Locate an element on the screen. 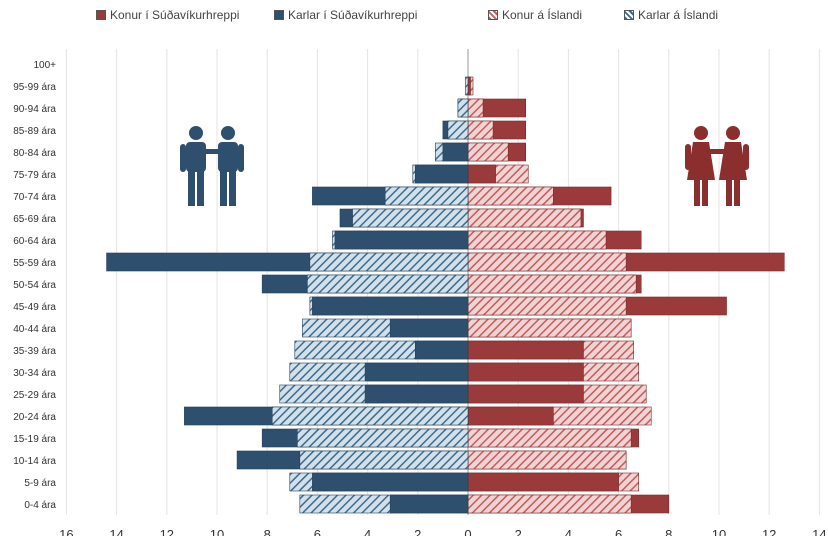  y-tick-label: 30-34 ára is located at coordinates (34, 373).